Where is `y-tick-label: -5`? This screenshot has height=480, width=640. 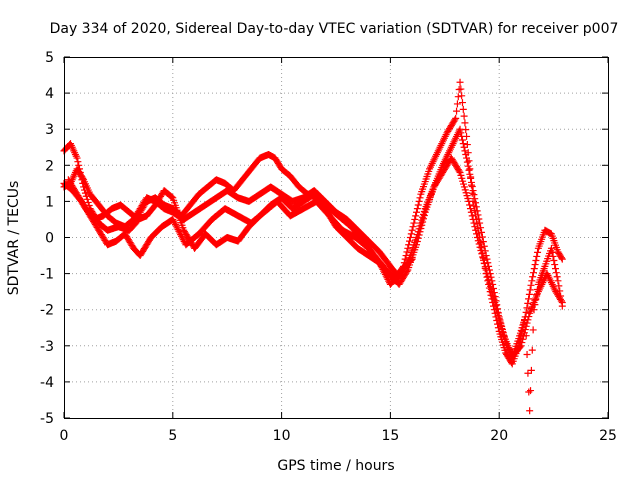
y-tick-label: -5 is located at coordinates (47, 419).